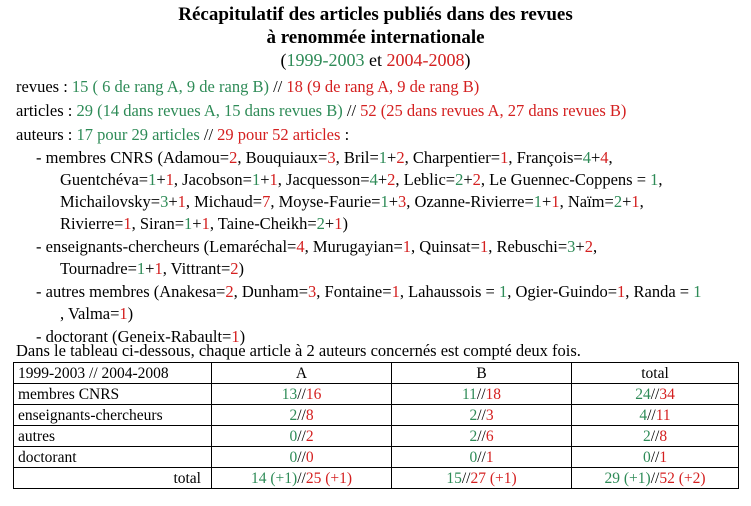  Describe the element at coordinates (301, 436) in the screenshot. I see `table-cell: 0//2` at that location.